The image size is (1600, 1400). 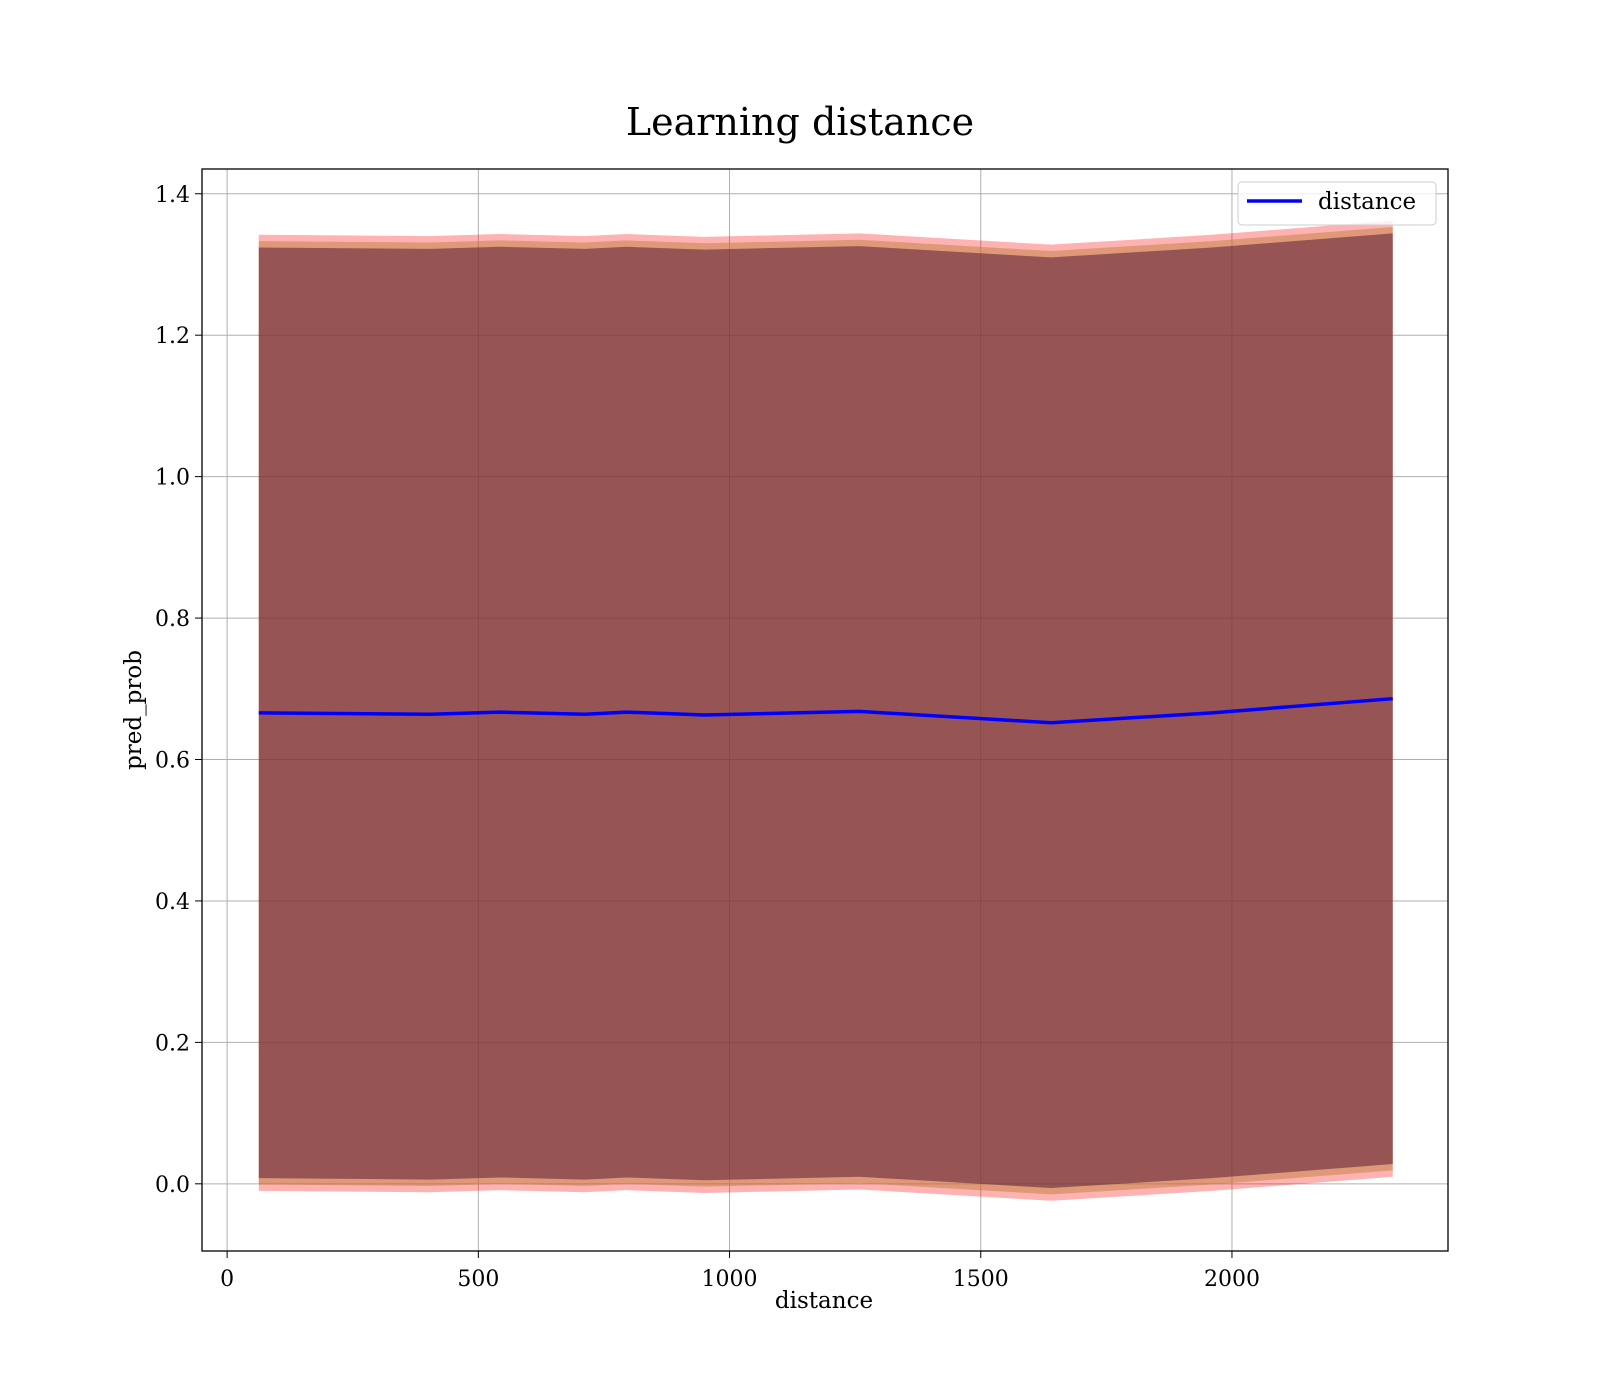 What do you see at coordinates (824, 1301) in the screenshot?
I see `x-axis-label: distance` at bounding box center [824, 1301].